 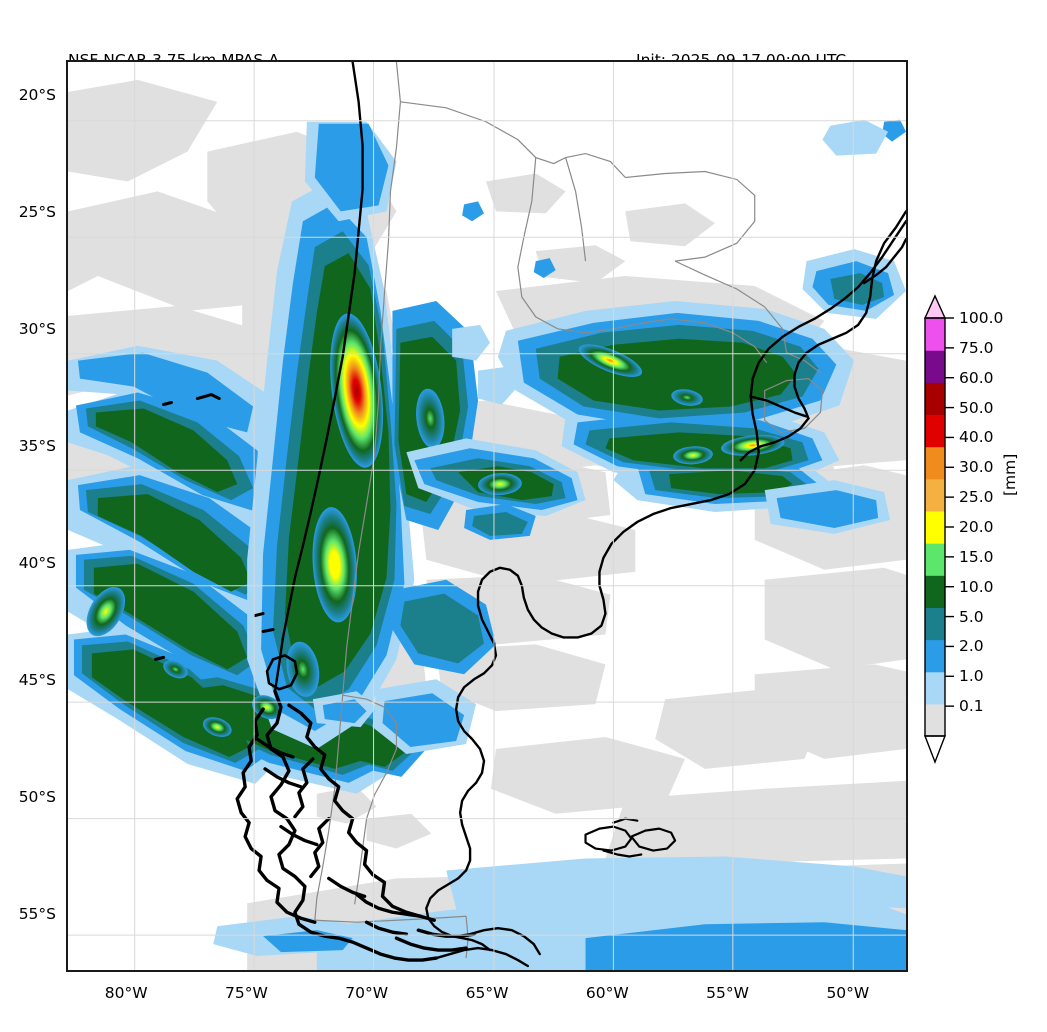 What do you see at coordinates (33, 516) in the screenshot?
I see `latitude-axis: 20°S 25°S 30°S 35°S 40°S 45°S 50°S 55°S` at bounding box center [33, 516].